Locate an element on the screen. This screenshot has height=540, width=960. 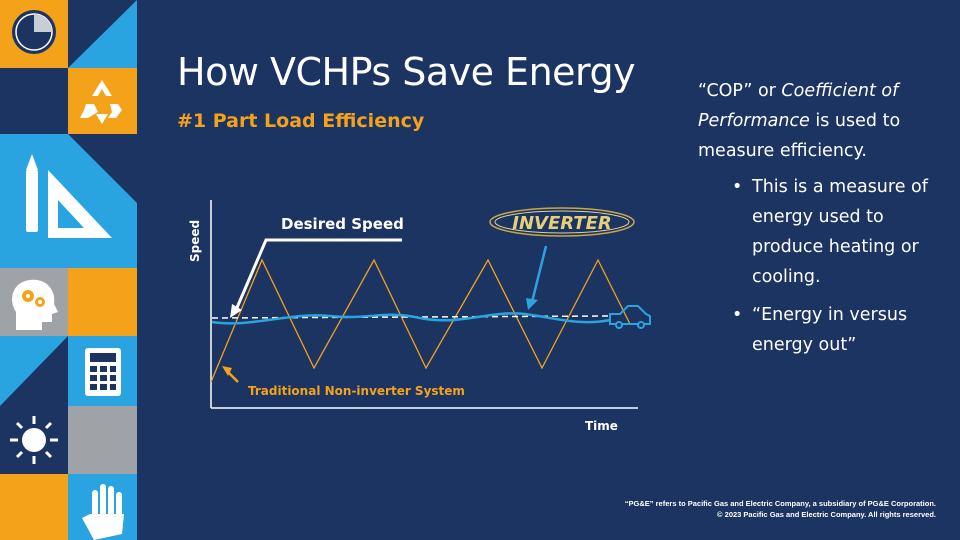
inverter-arrowhead is located at coordinates (532, 304).